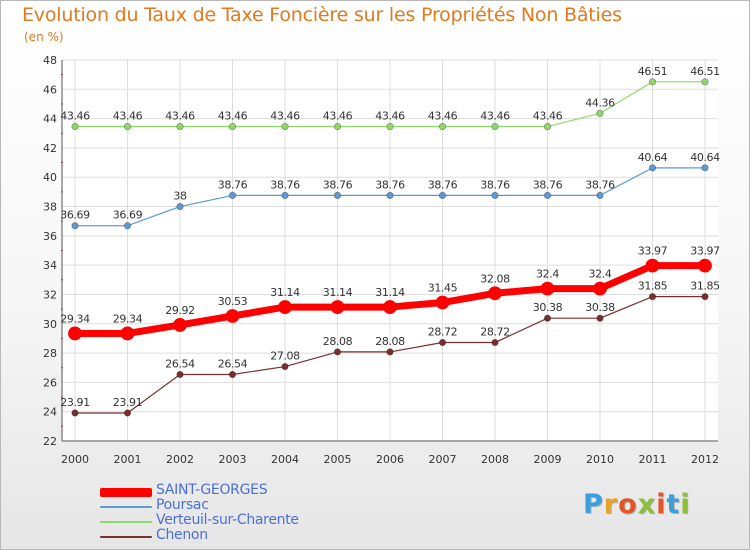 This screenshot has height=550, width=750. What do you see at coordinates (75, 402) in the screenshot?
I see `data-label: 23.91` at bounding box center [75, 402].